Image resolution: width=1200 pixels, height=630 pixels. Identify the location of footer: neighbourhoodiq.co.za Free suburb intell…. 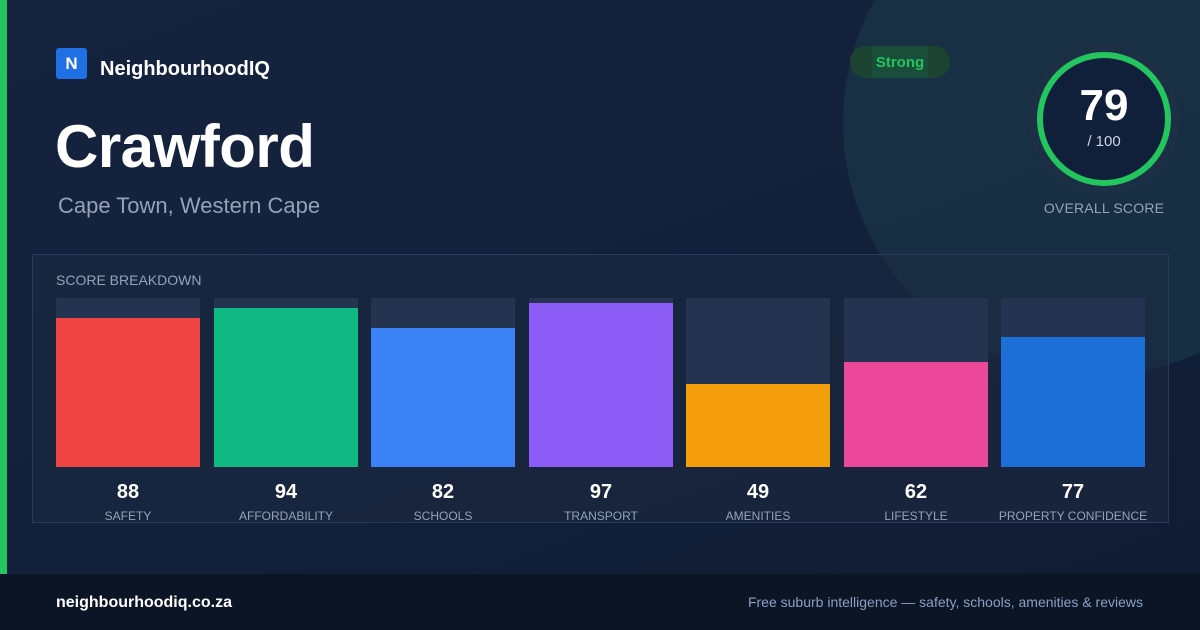
(600, 602).